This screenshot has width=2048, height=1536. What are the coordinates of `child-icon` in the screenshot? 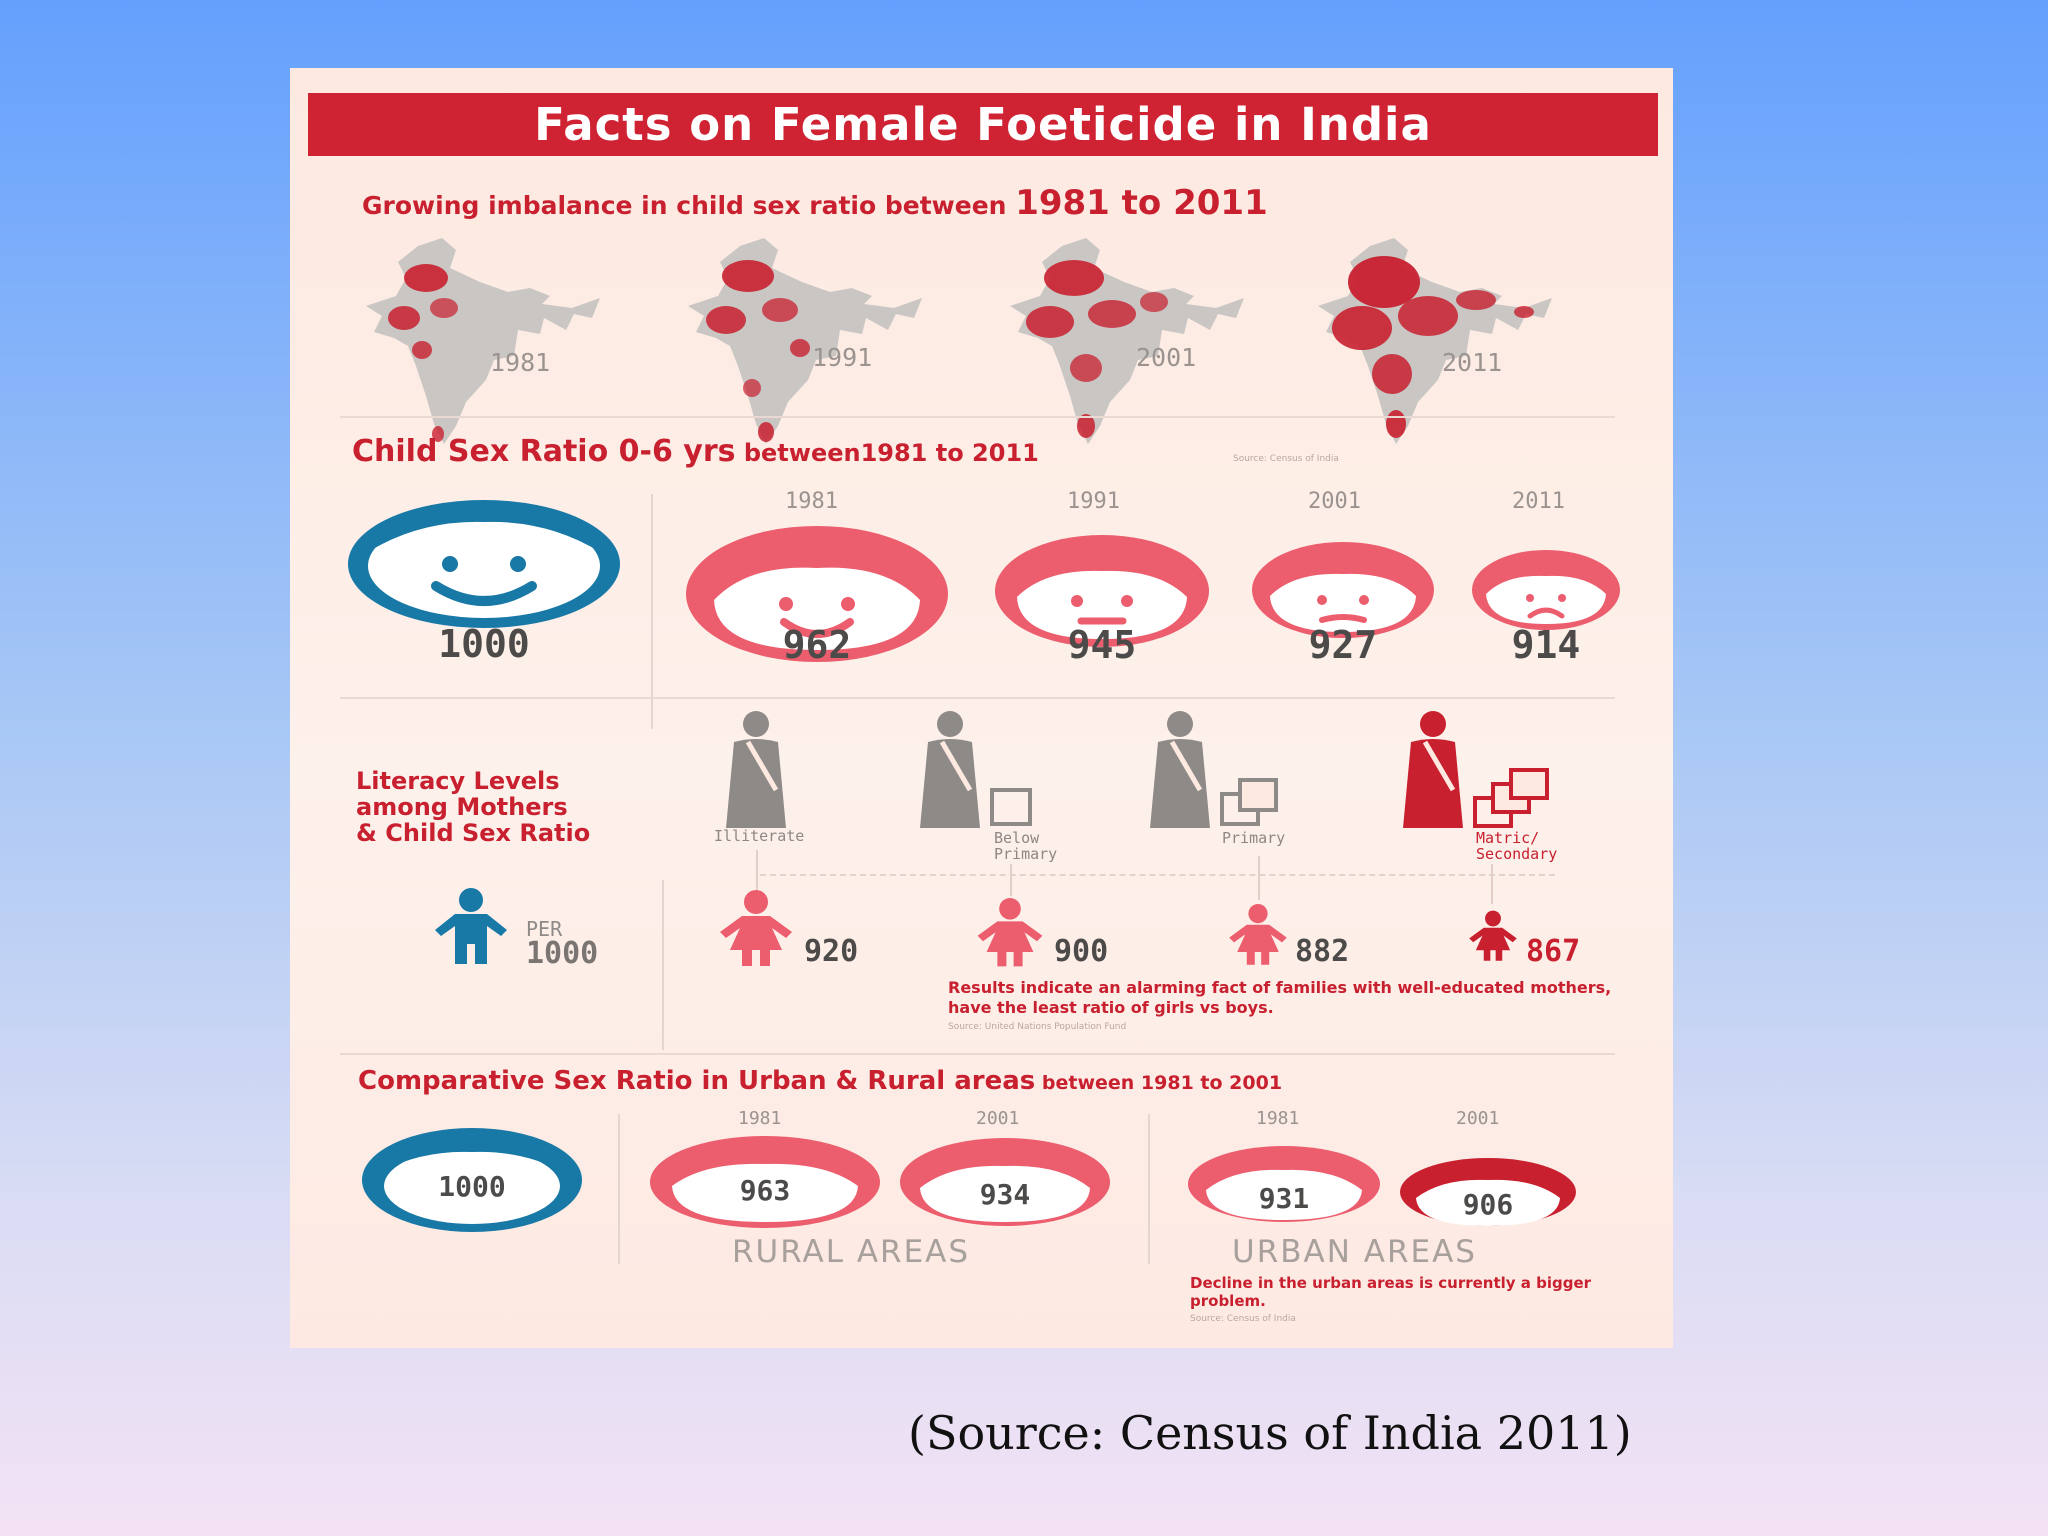 It's located at (471, 926).